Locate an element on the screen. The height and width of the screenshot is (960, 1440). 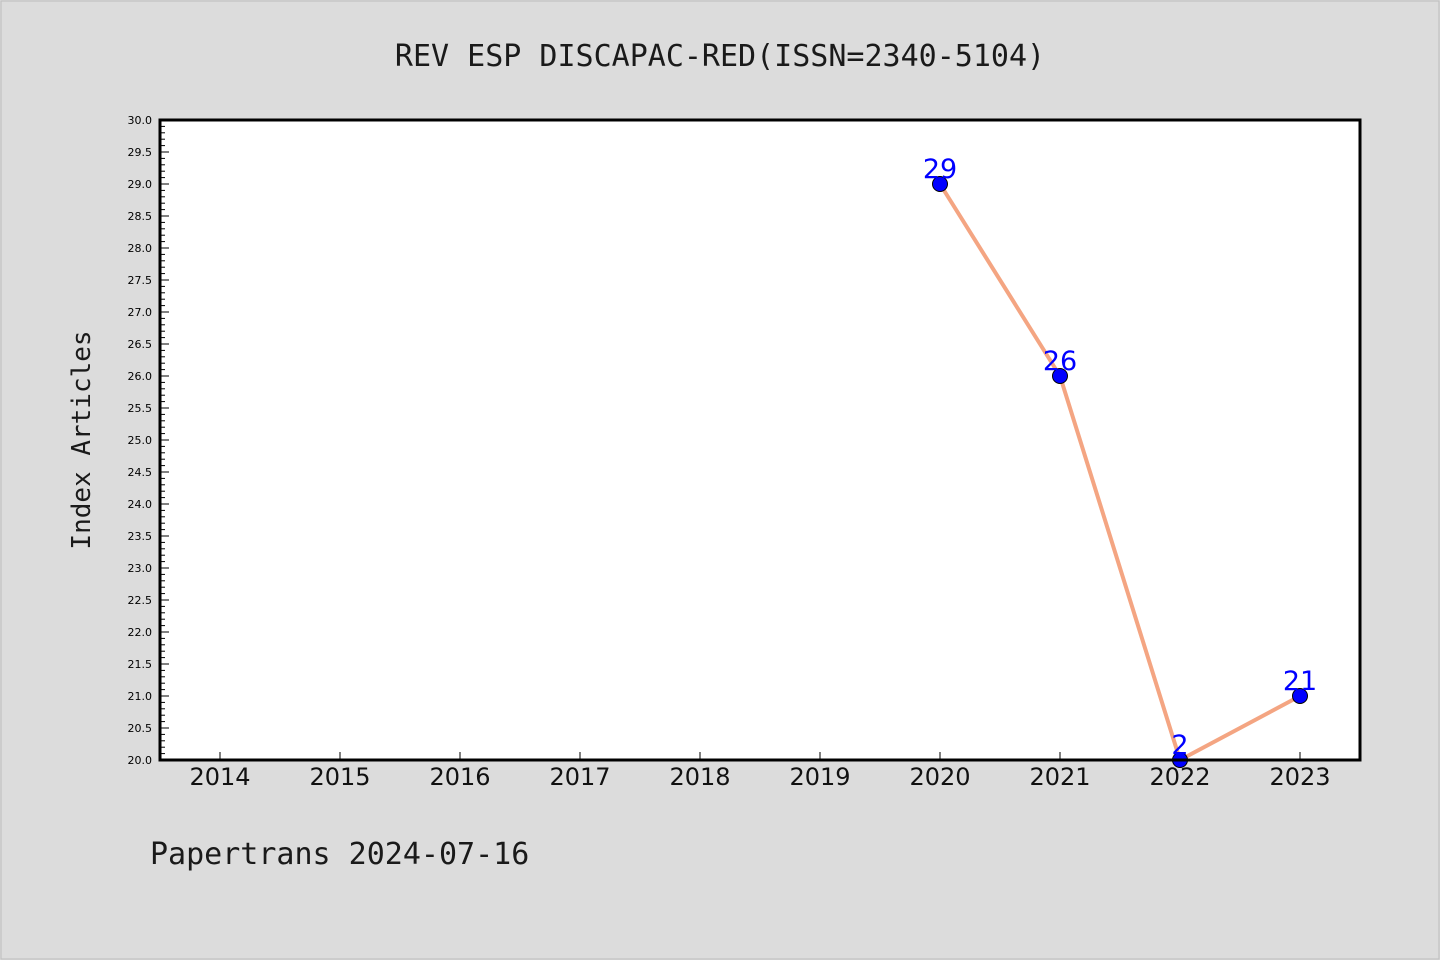
y-tick-label: 25.0 is located at coordinates (140, 440).